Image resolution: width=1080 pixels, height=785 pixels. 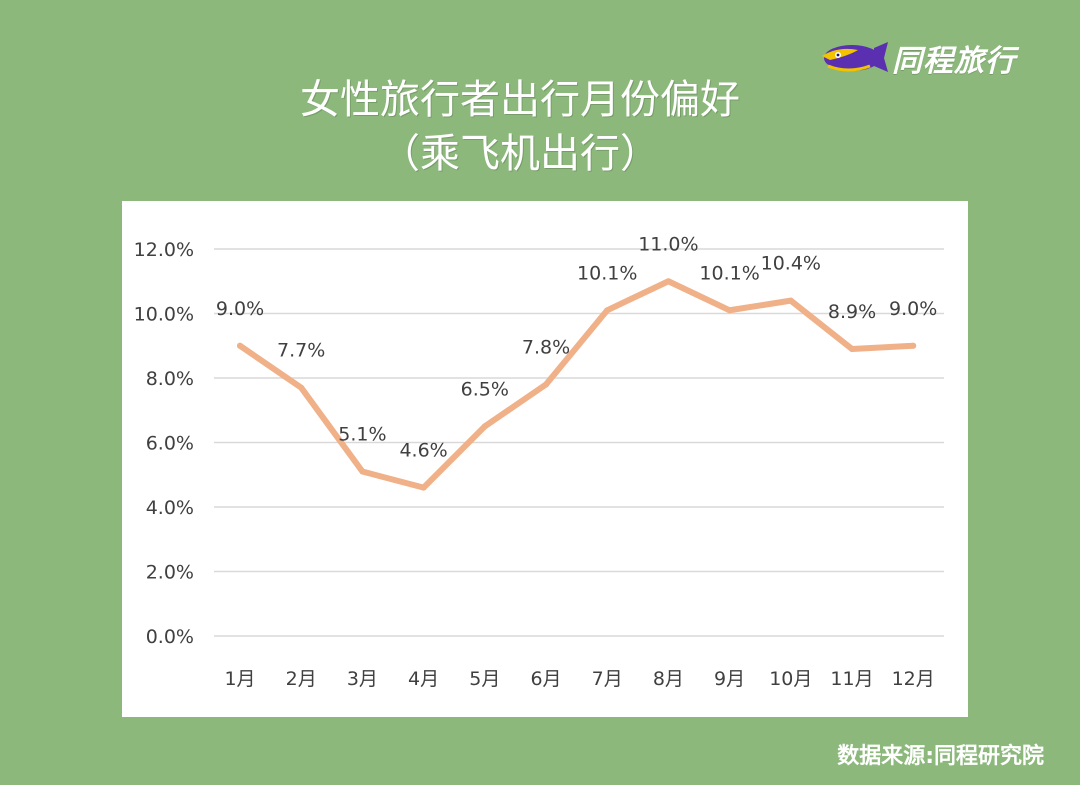 I want to click on brand-logo: 同程旅行, so click(x=933, y=58).